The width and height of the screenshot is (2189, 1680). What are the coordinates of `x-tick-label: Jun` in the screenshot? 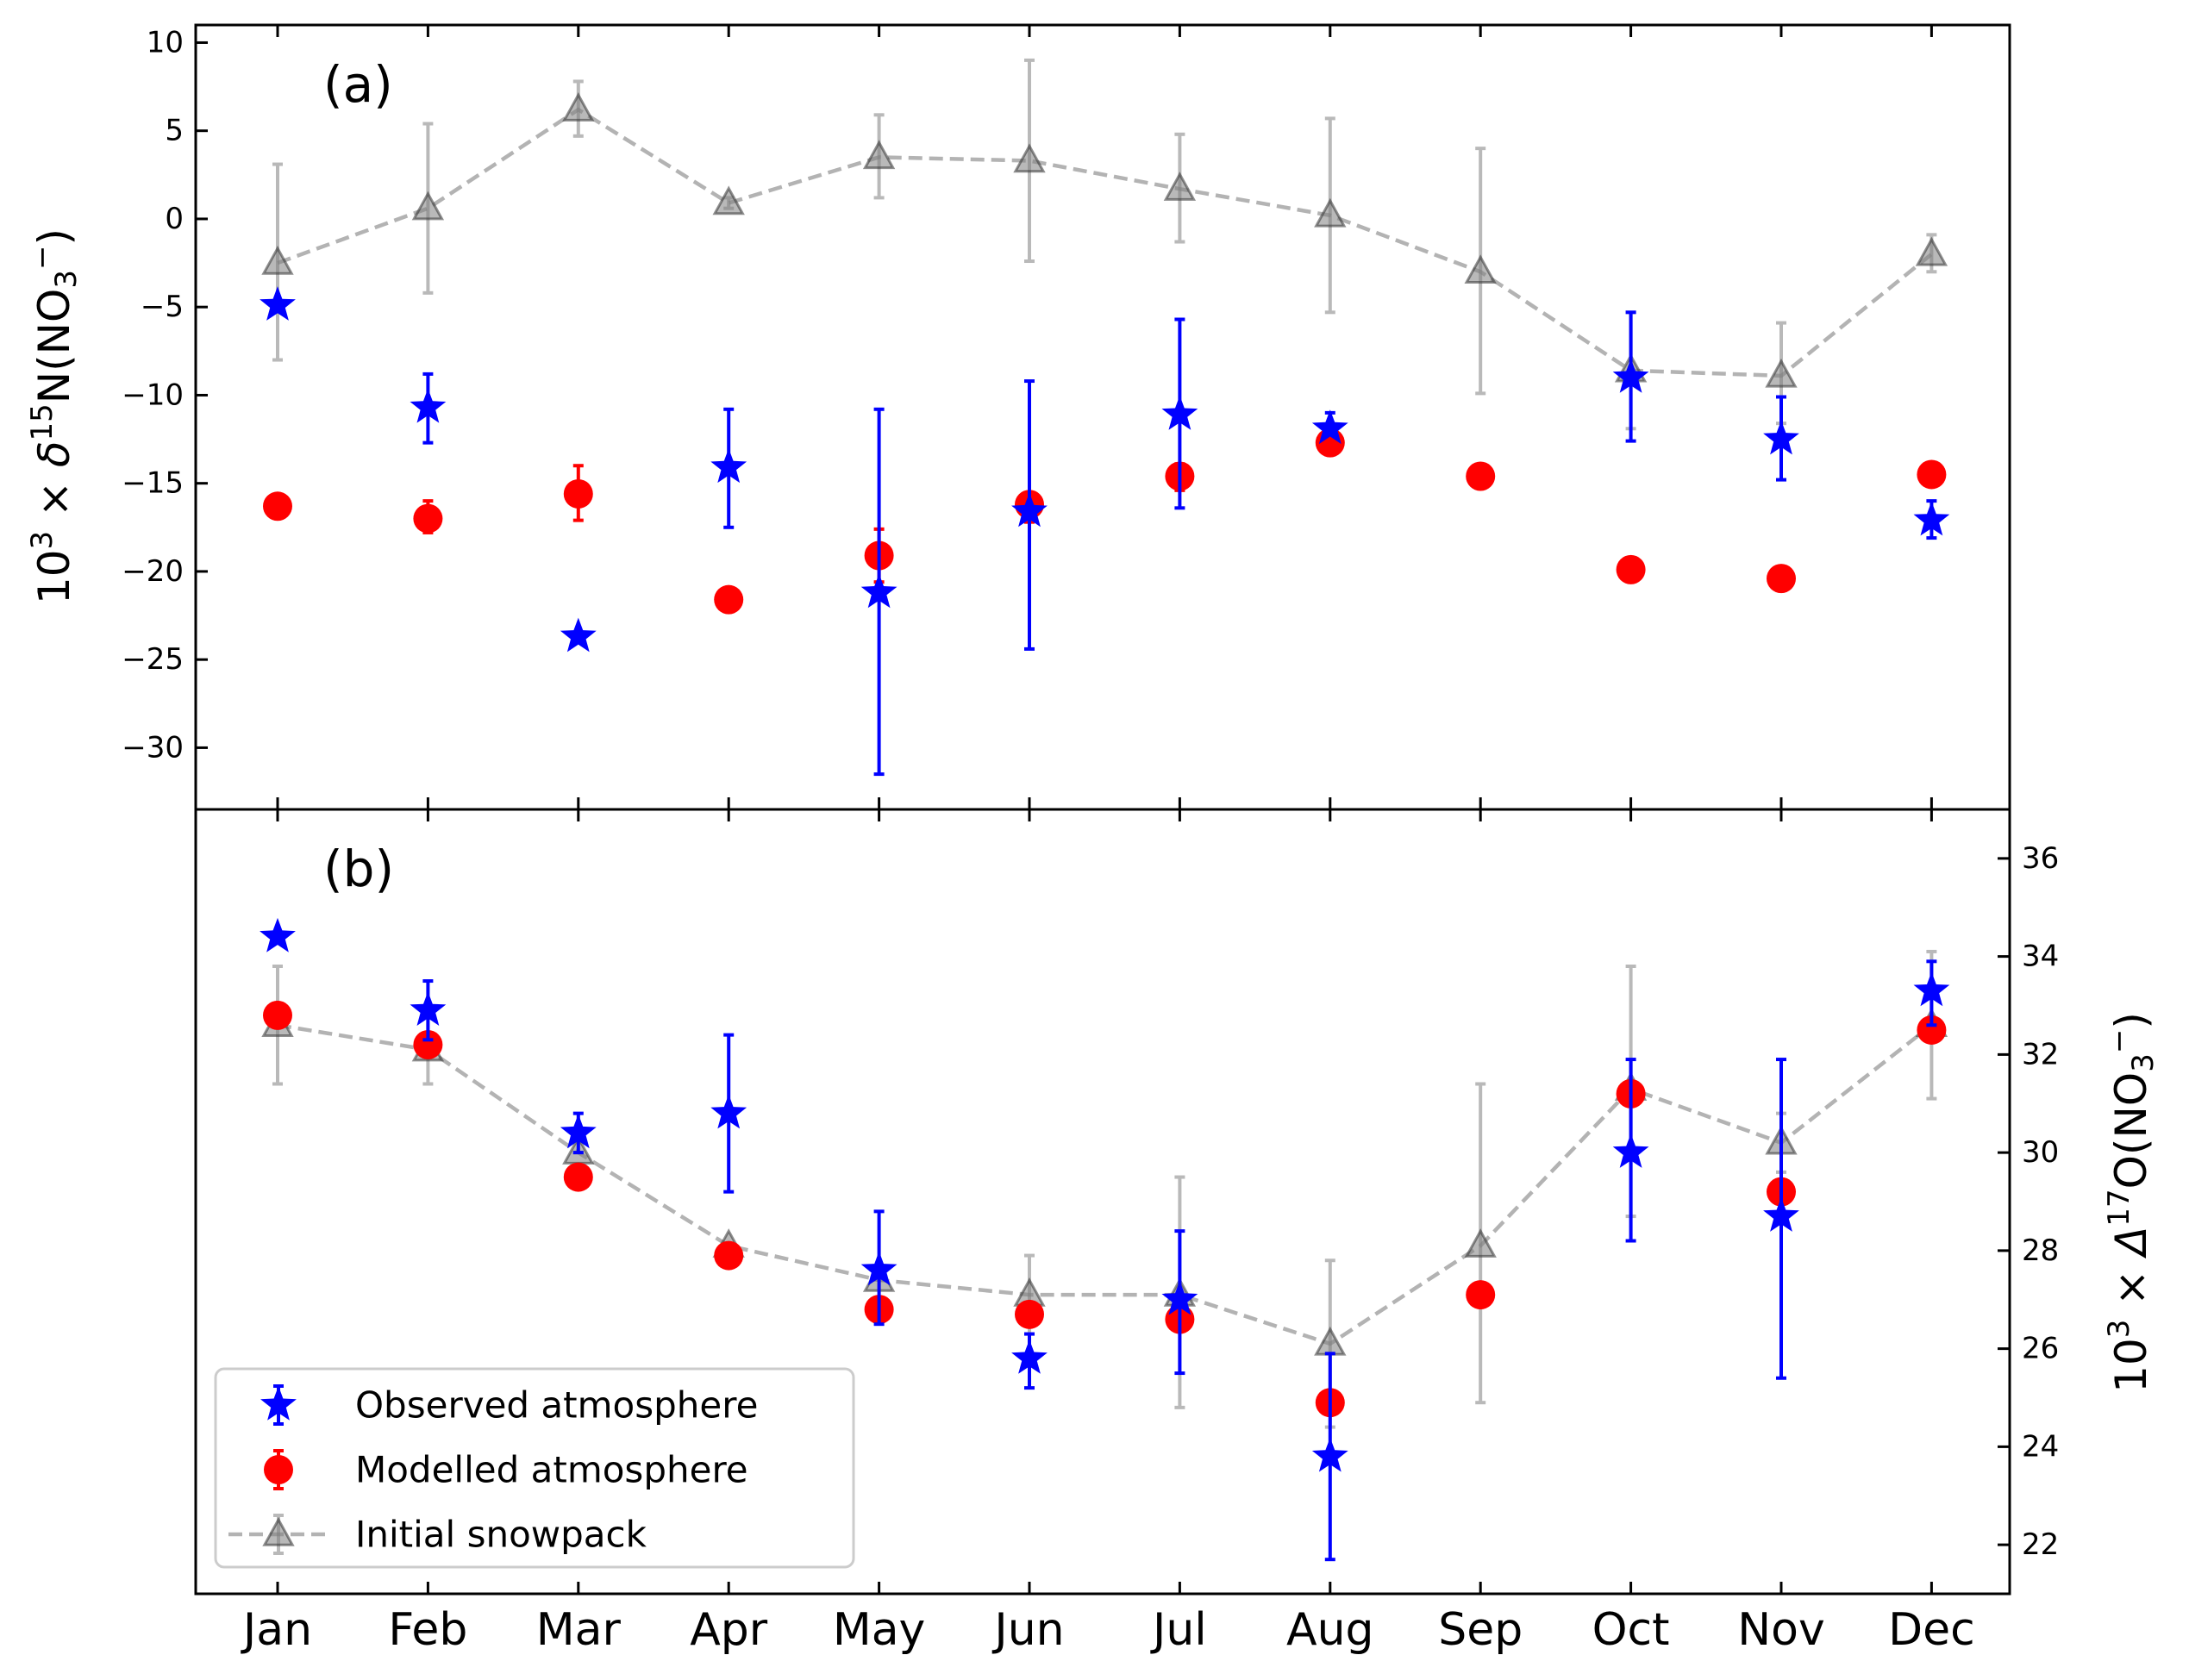 It's located at (1028, 1630).